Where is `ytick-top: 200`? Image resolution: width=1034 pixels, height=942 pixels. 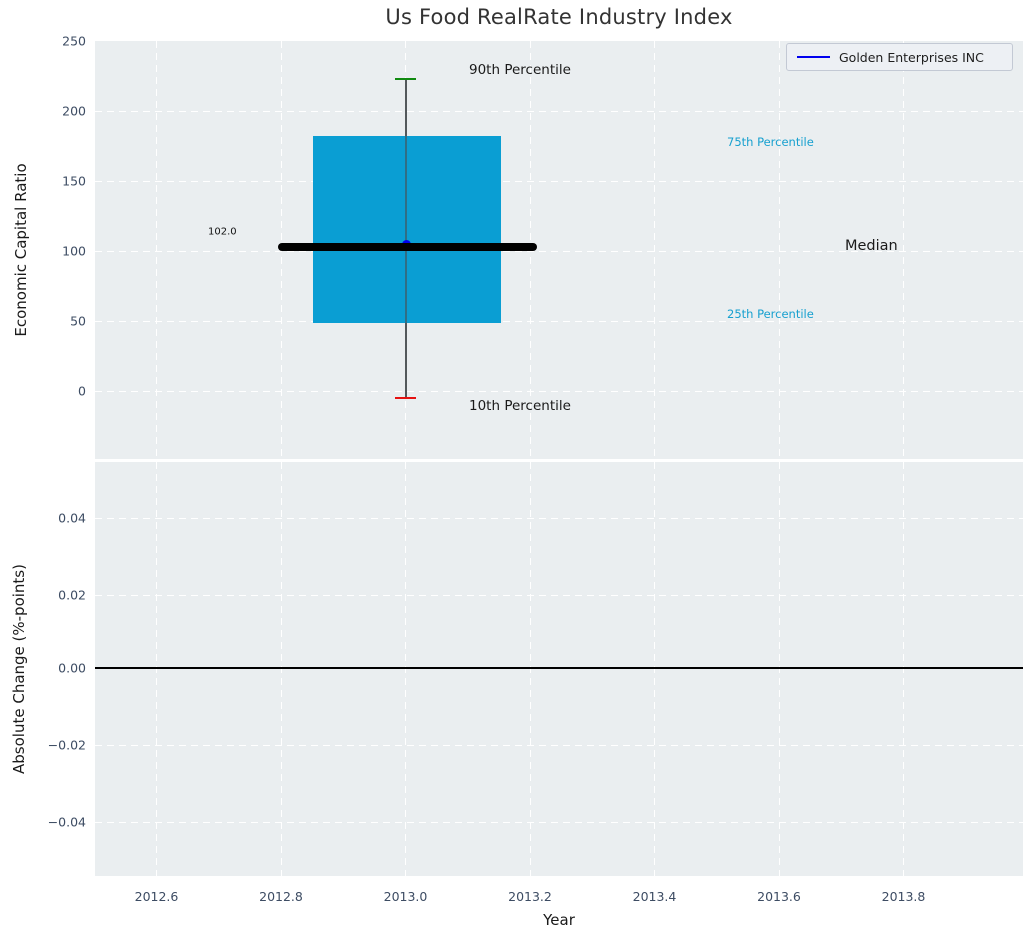
ytick-top: 200 is located at coordinates (74, 111).